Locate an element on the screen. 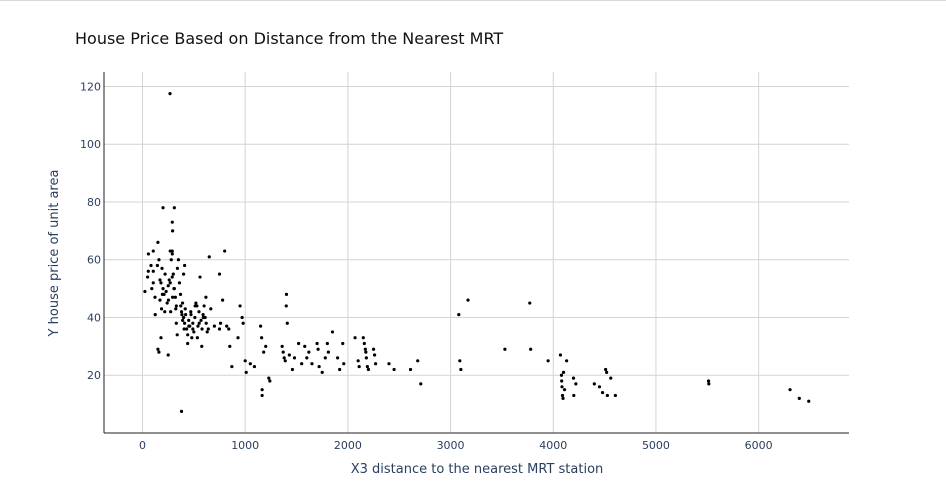 The image size is (946, 495). y-axis-title: Y house price of unit area is located at coordinates (54, 254).